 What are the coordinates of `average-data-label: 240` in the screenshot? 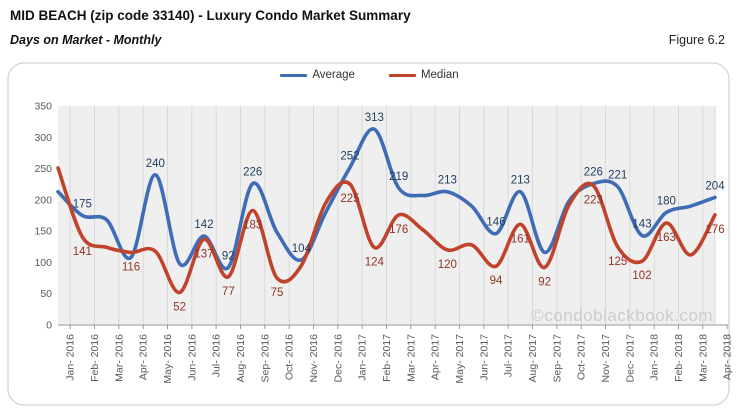 It's located at (155, 164).